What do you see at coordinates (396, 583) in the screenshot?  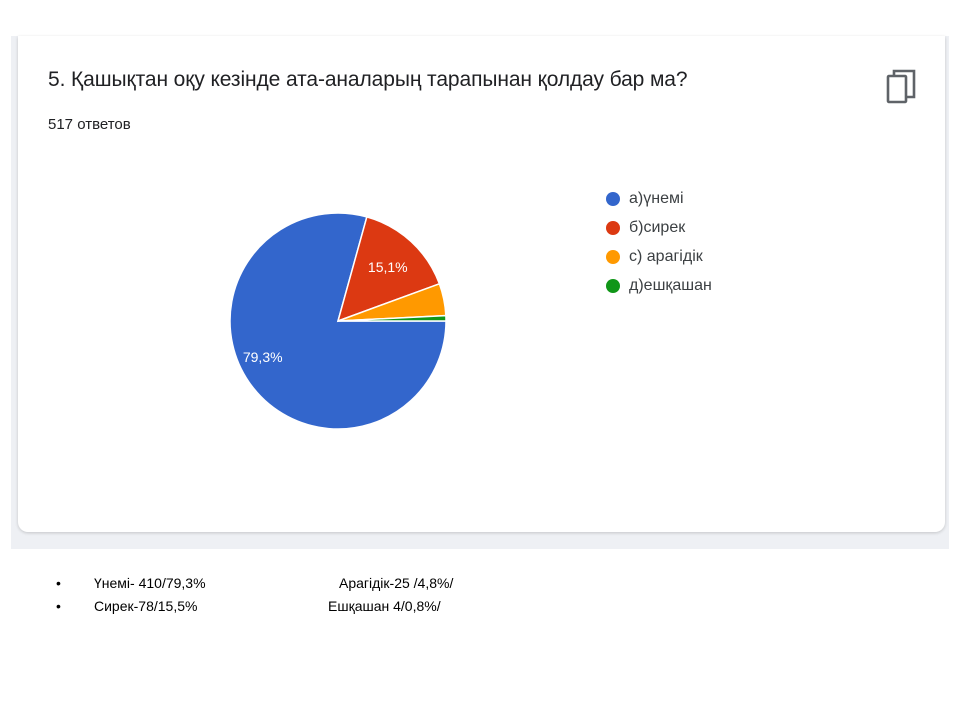 I see `note-right: Арагідік-25 /4,8%/` at bounding box center [396, 583].